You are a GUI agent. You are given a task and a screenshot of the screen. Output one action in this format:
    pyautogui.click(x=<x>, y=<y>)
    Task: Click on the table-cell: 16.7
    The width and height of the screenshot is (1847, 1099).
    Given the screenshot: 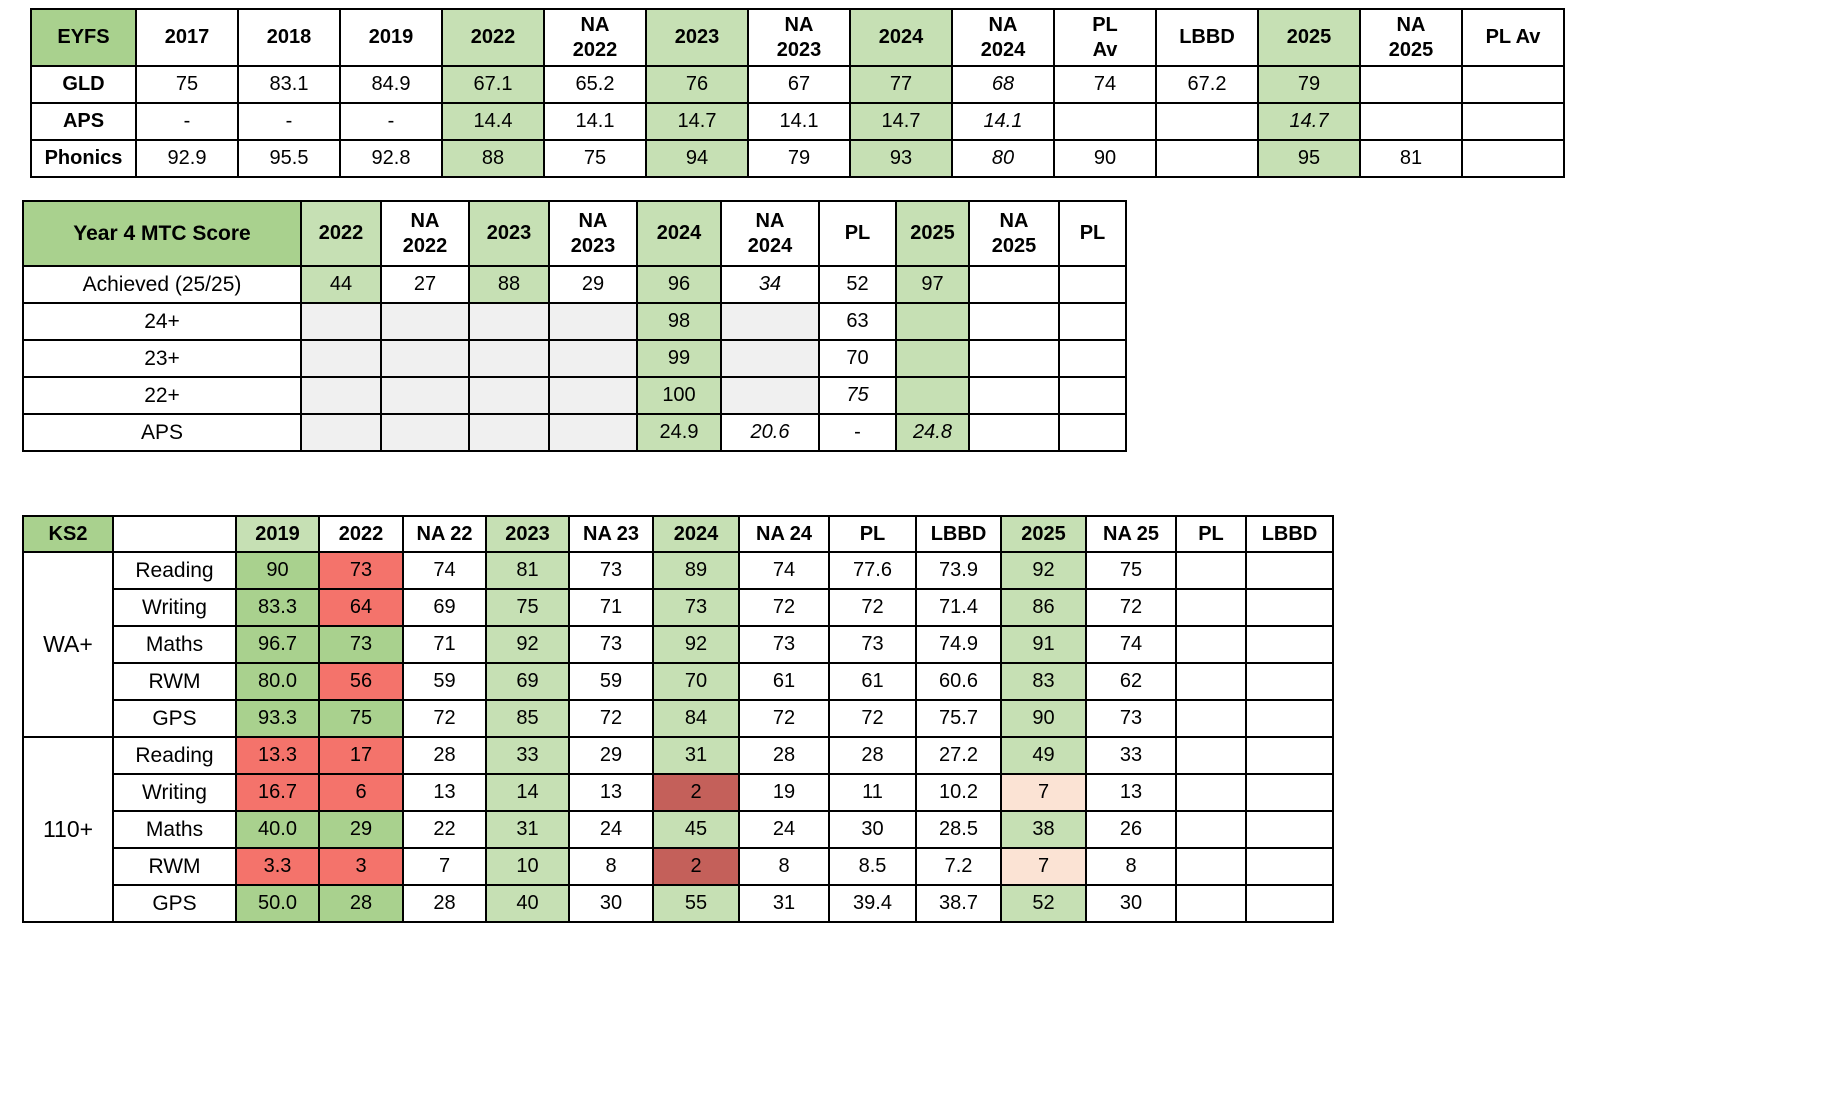 What is the action you would take?
    pyautogui.click(x=277, y=792)
    